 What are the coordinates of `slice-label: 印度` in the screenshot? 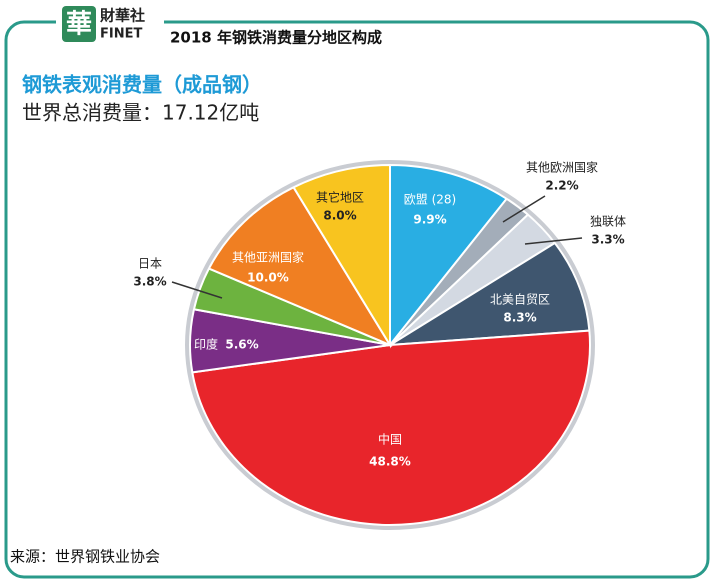 It's located at (206, 344).